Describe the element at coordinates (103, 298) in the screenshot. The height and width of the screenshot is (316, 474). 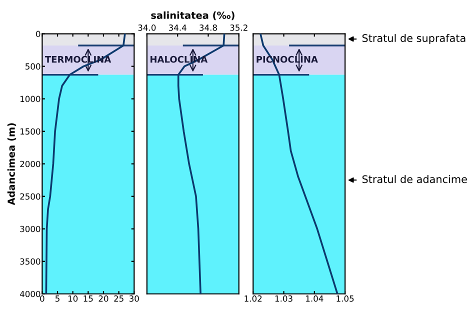
I see `x-tick-label: 20` at that location.